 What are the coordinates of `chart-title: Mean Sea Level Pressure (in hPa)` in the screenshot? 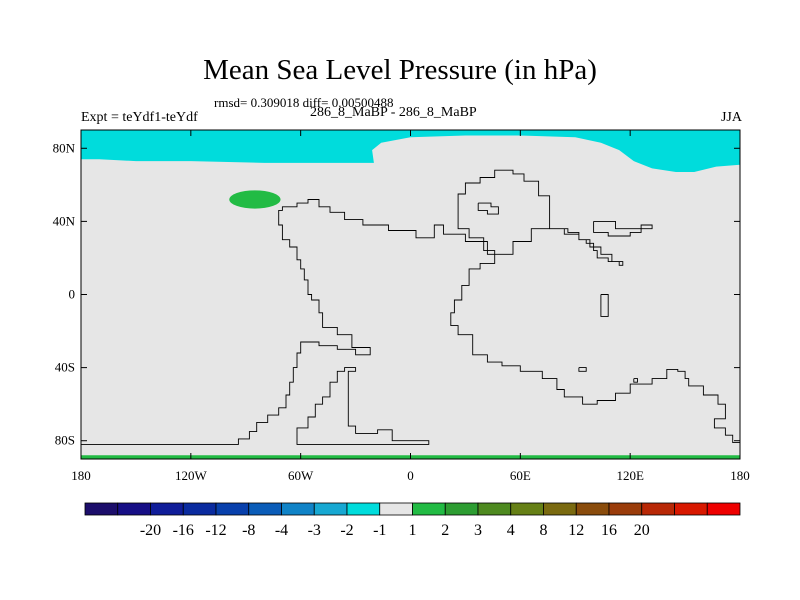 It's located at (400, 70).